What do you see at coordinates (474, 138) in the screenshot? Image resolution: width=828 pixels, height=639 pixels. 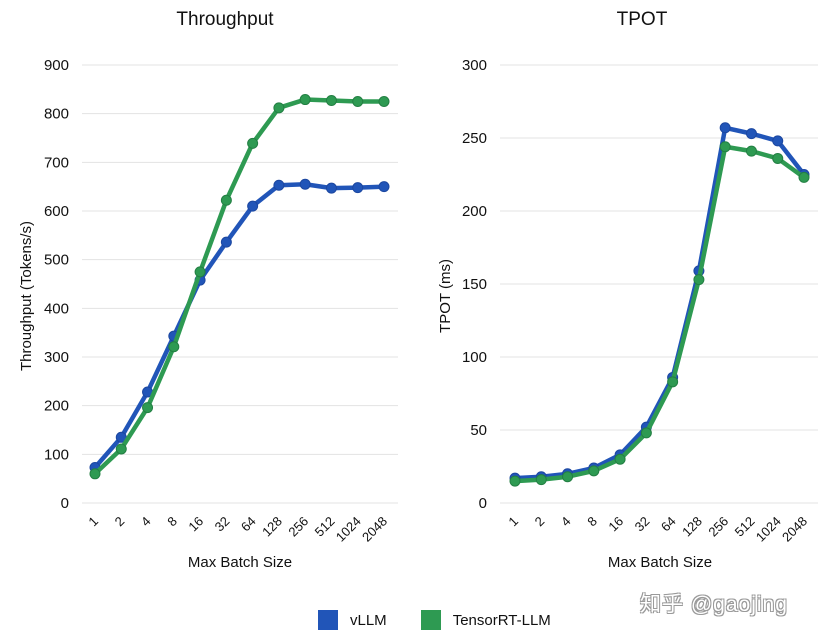 I see `tpot-y-tick-label: 250` at bounding box center [474, 138].